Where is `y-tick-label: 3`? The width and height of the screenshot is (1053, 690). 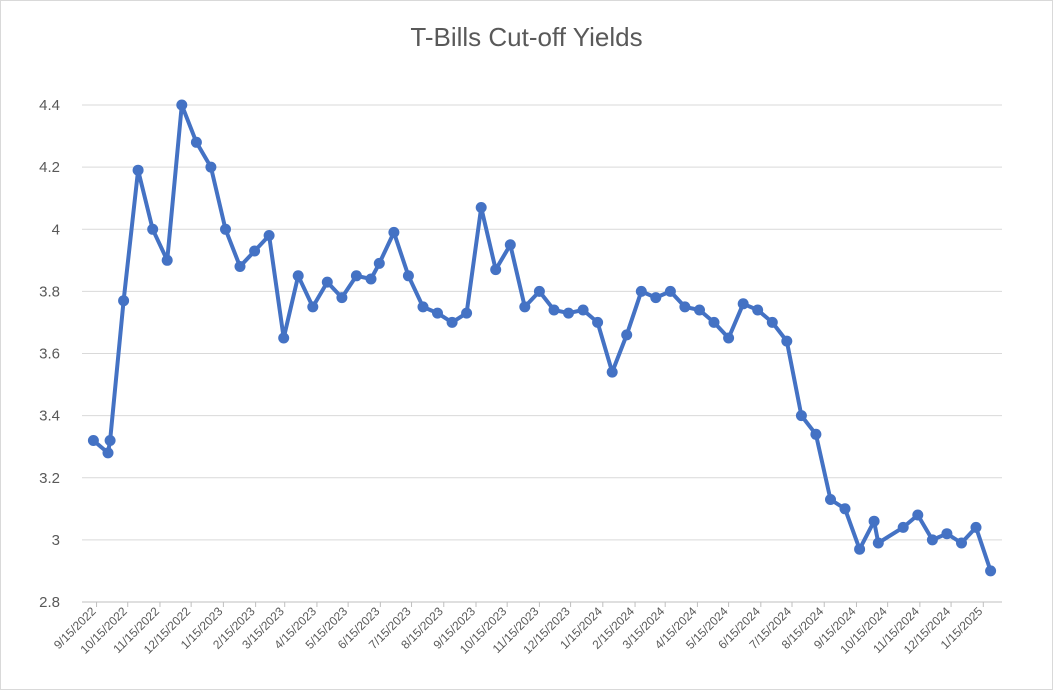 y-tick-label: 3 is located at coordinates (56, 540).